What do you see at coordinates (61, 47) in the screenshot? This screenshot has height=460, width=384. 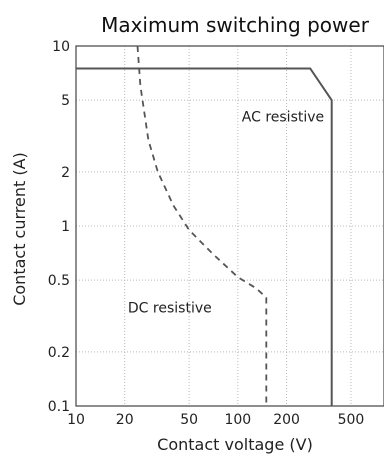 I see `y-tick-label: 10` at bounding box center [61, 47].